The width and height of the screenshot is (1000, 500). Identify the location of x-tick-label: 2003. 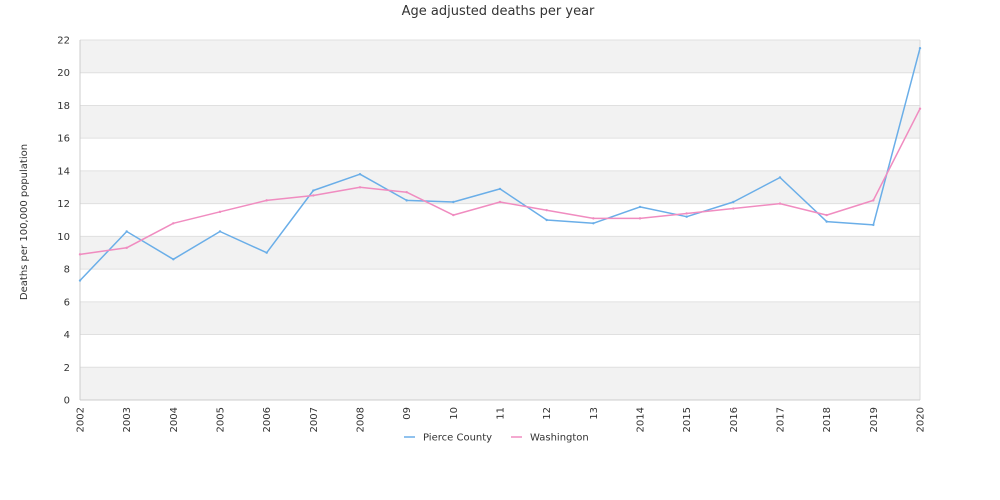
(127, 419).